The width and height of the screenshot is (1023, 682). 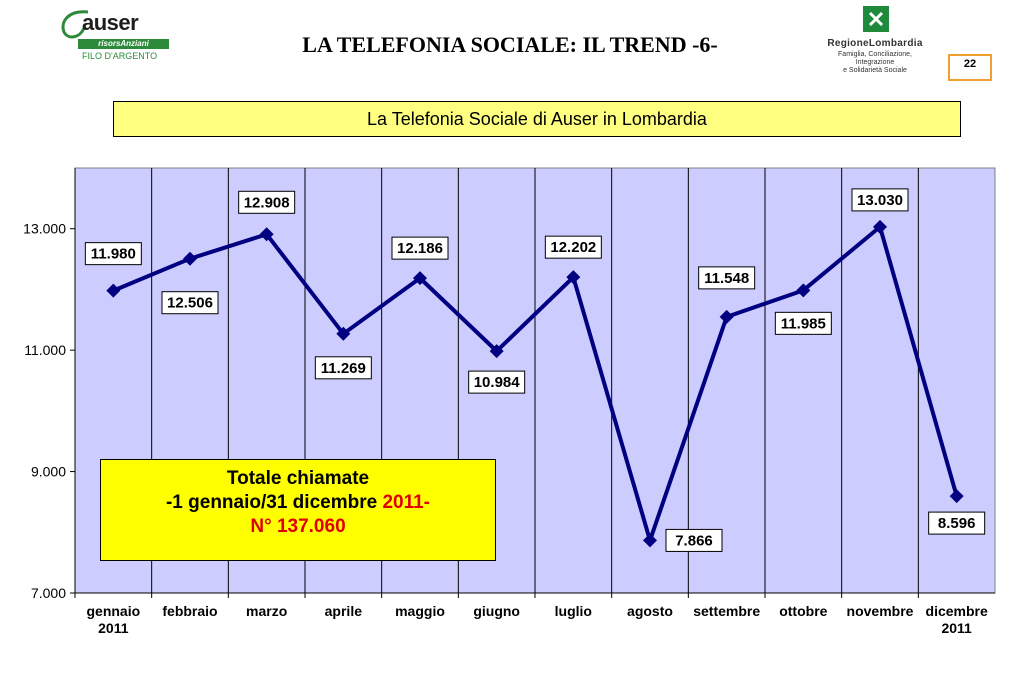 I want to click on totals-count: N° 137.060, so click(x=298, y=526).